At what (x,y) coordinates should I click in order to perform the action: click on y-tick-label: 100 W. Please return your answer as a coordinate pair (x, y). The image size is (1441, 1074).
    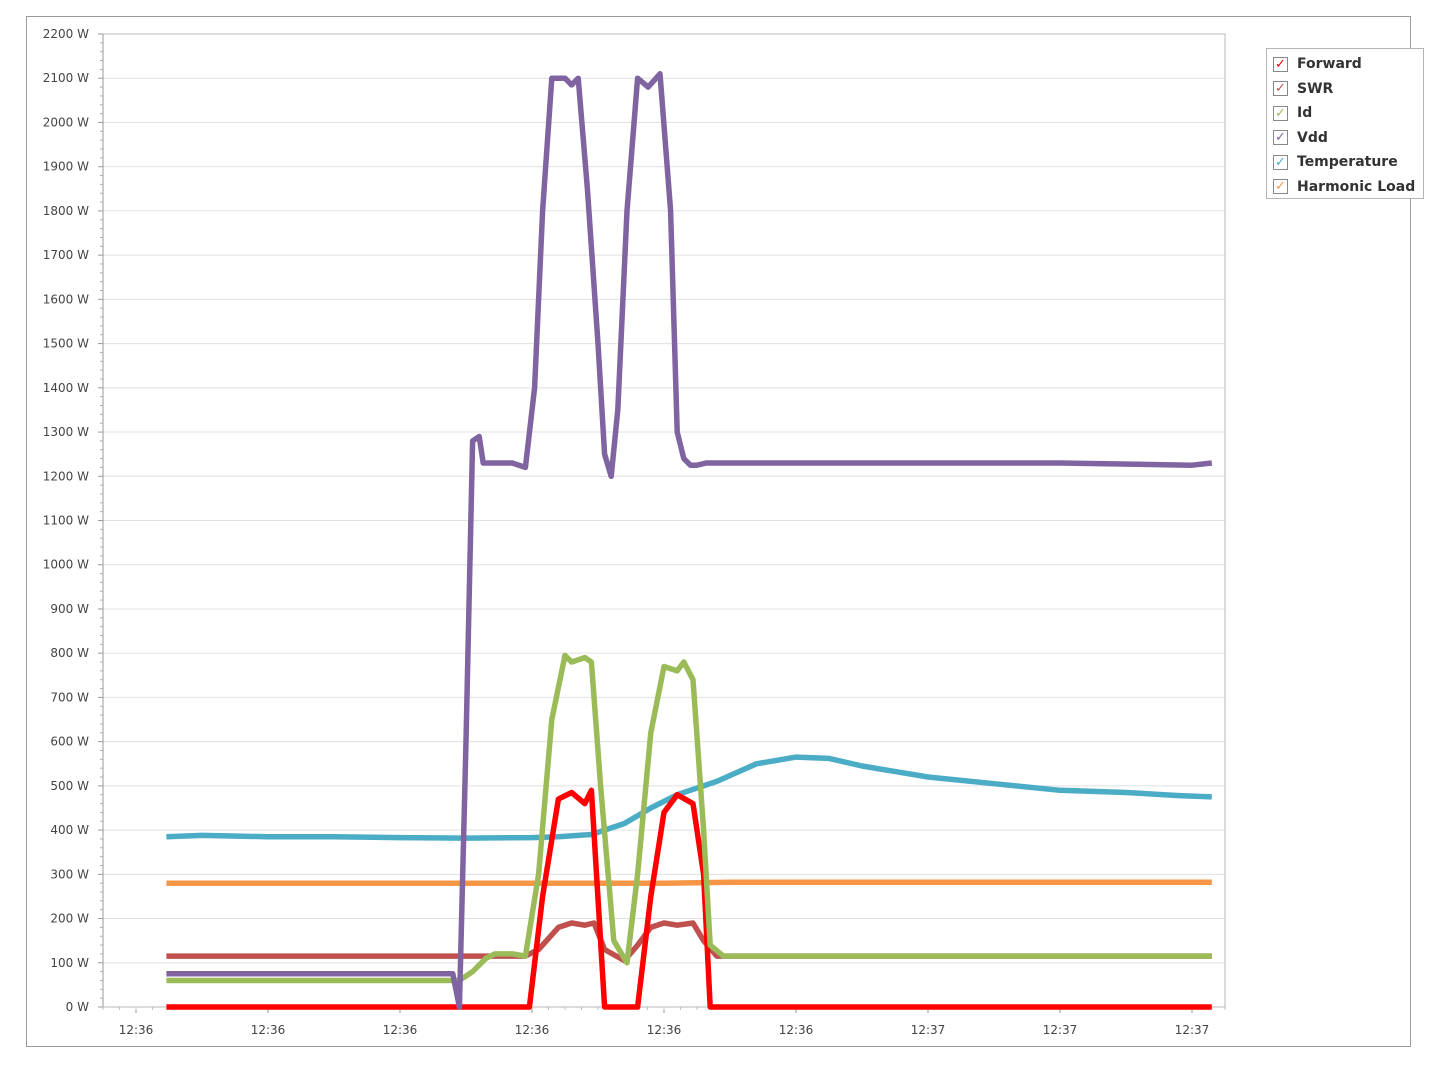
    Looking at the image, I should click on (69, 963).